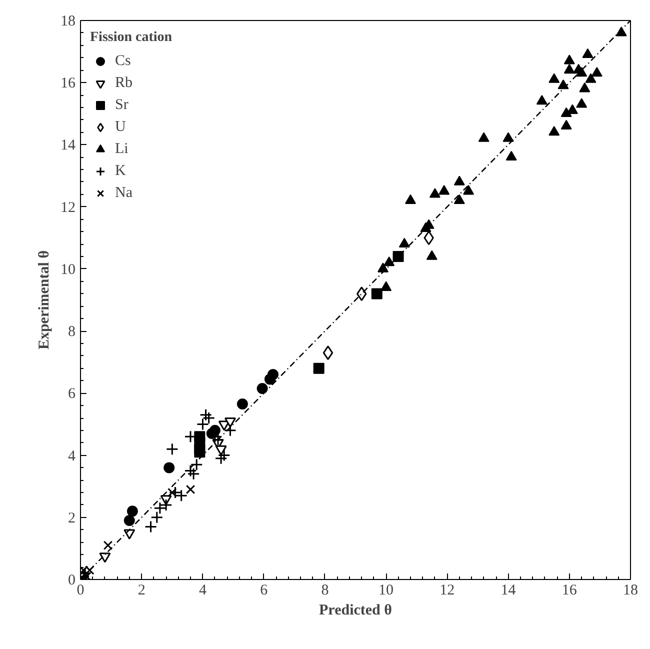 Image resolution: width=650 pixels, height=649 pixels. What do you see at coordinates (123, 61) in the screenshot?
I see `legend-label: Cs` at bounding box center [123, 61].